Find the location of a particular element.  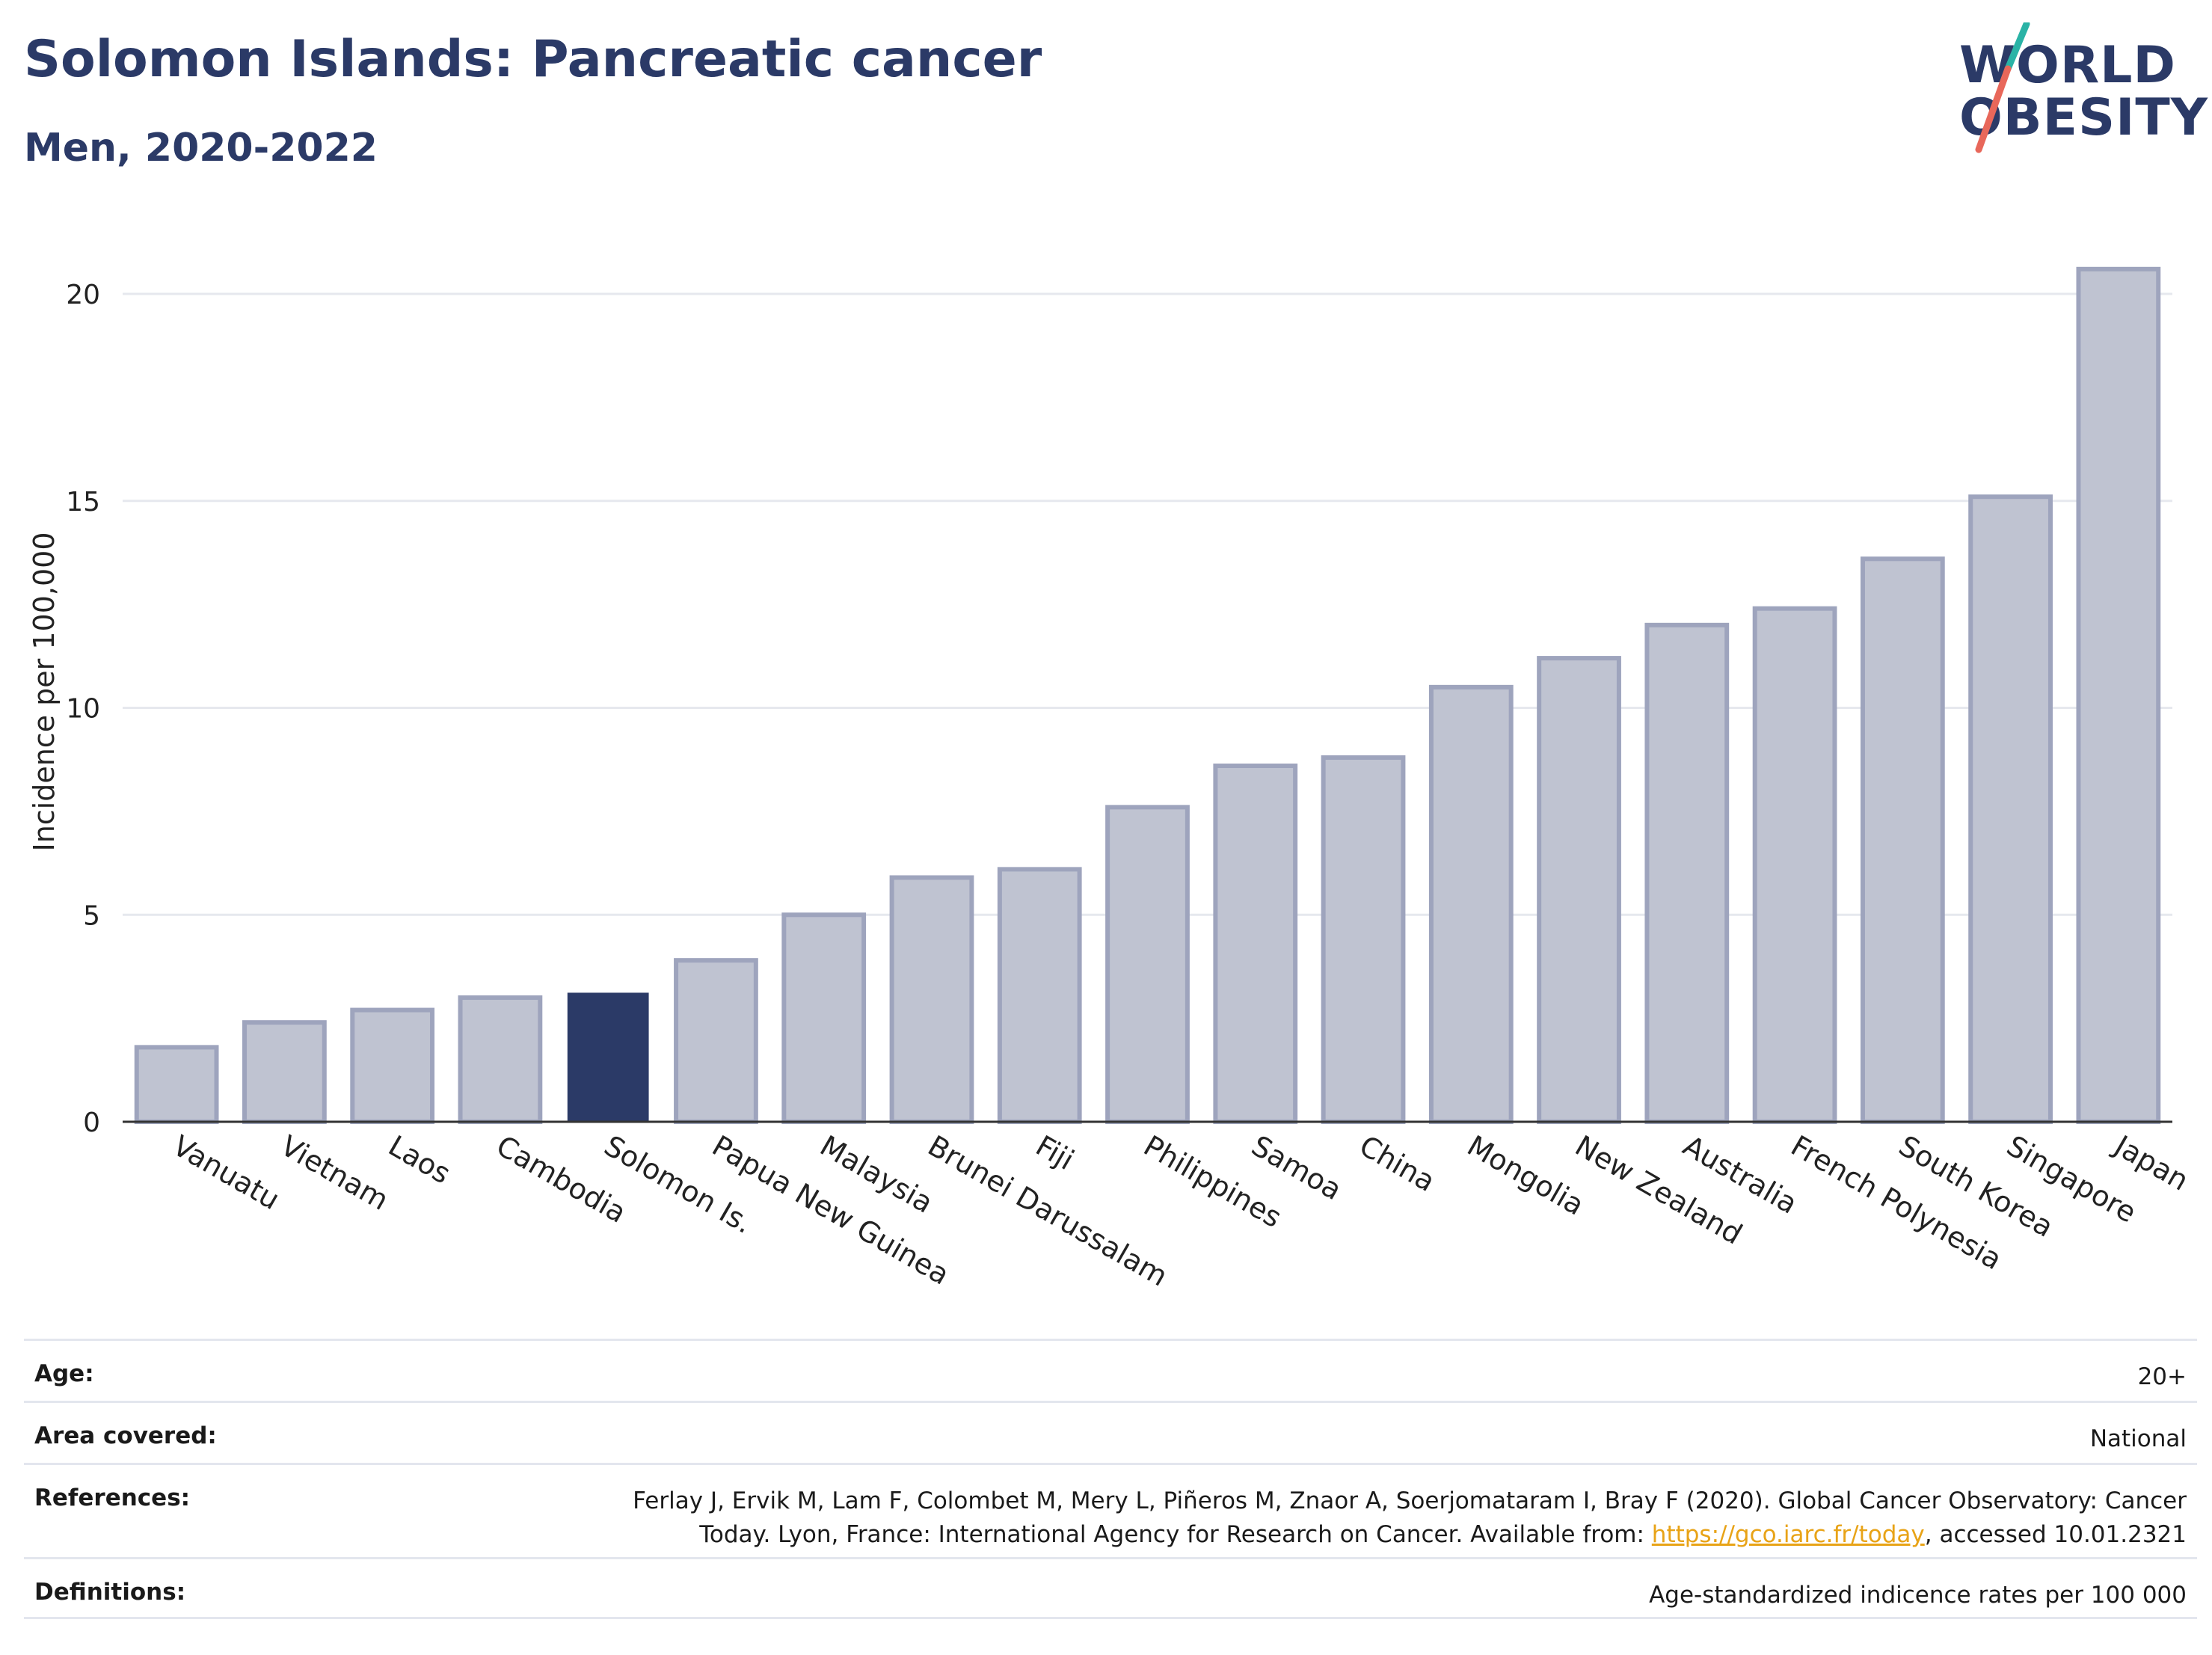

bar-vietnam is located at coordinates (284, 1072).